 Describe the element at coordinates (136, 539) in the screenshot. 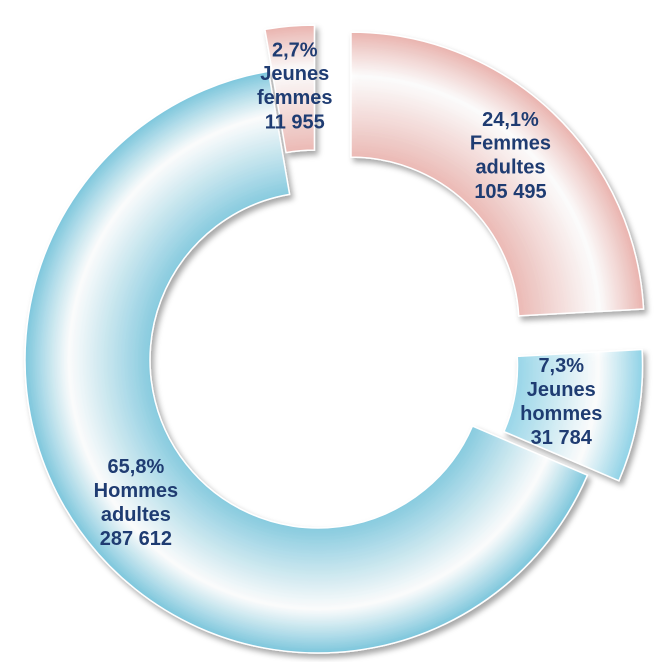

I see `count-label: 287 612` at that location.